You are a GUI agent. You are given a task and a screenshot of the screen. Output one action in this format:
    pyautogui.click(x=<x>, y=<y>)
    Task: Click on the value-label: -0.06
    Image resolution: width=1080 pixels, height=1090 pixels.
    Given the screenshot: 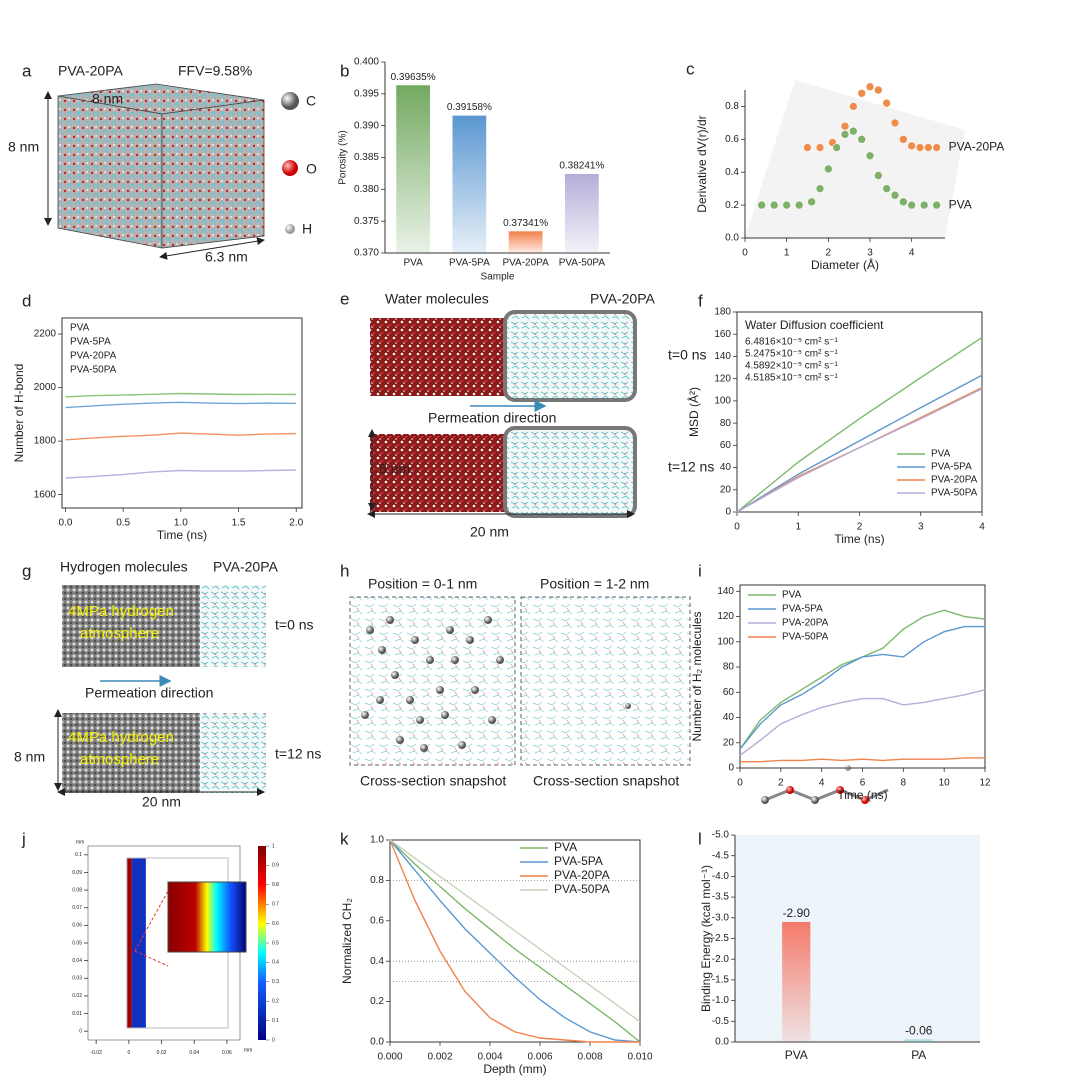 What is the action you would take?
    pyautogui.click(x=919, y=1031)
    